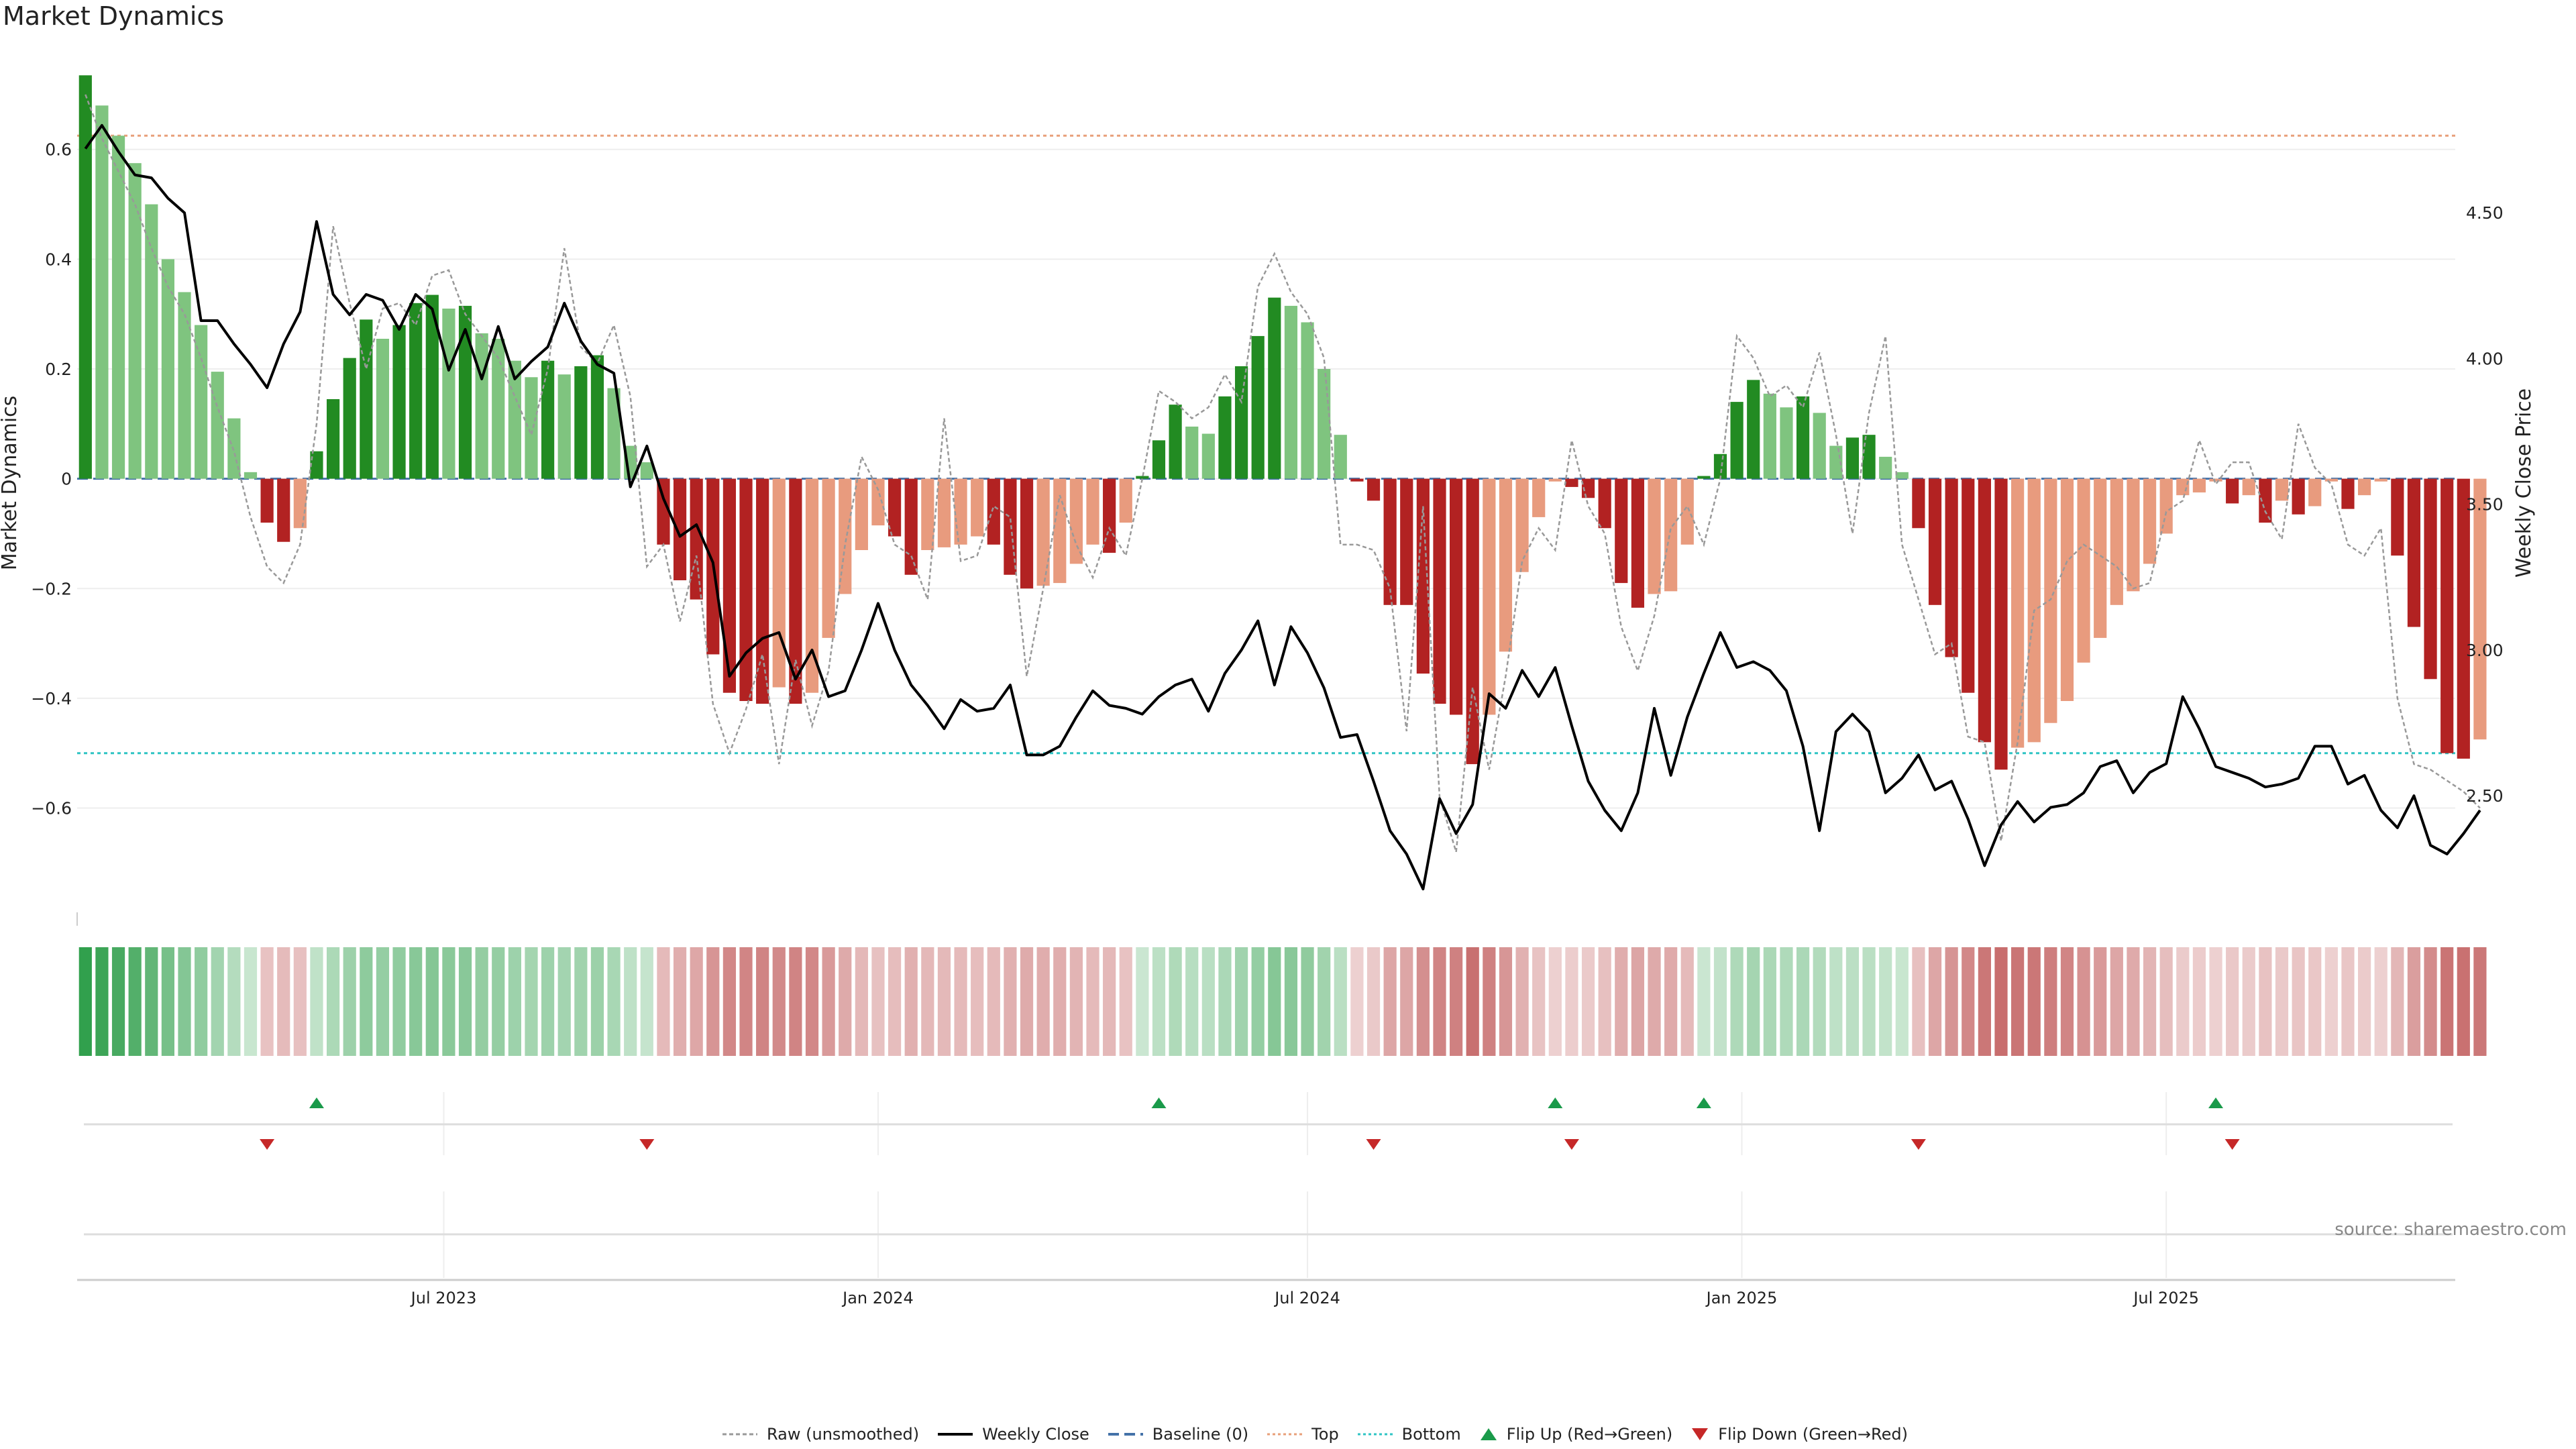  I want to click on legend-label-weekly-close: Weekly Close, so click(1035, 1434).